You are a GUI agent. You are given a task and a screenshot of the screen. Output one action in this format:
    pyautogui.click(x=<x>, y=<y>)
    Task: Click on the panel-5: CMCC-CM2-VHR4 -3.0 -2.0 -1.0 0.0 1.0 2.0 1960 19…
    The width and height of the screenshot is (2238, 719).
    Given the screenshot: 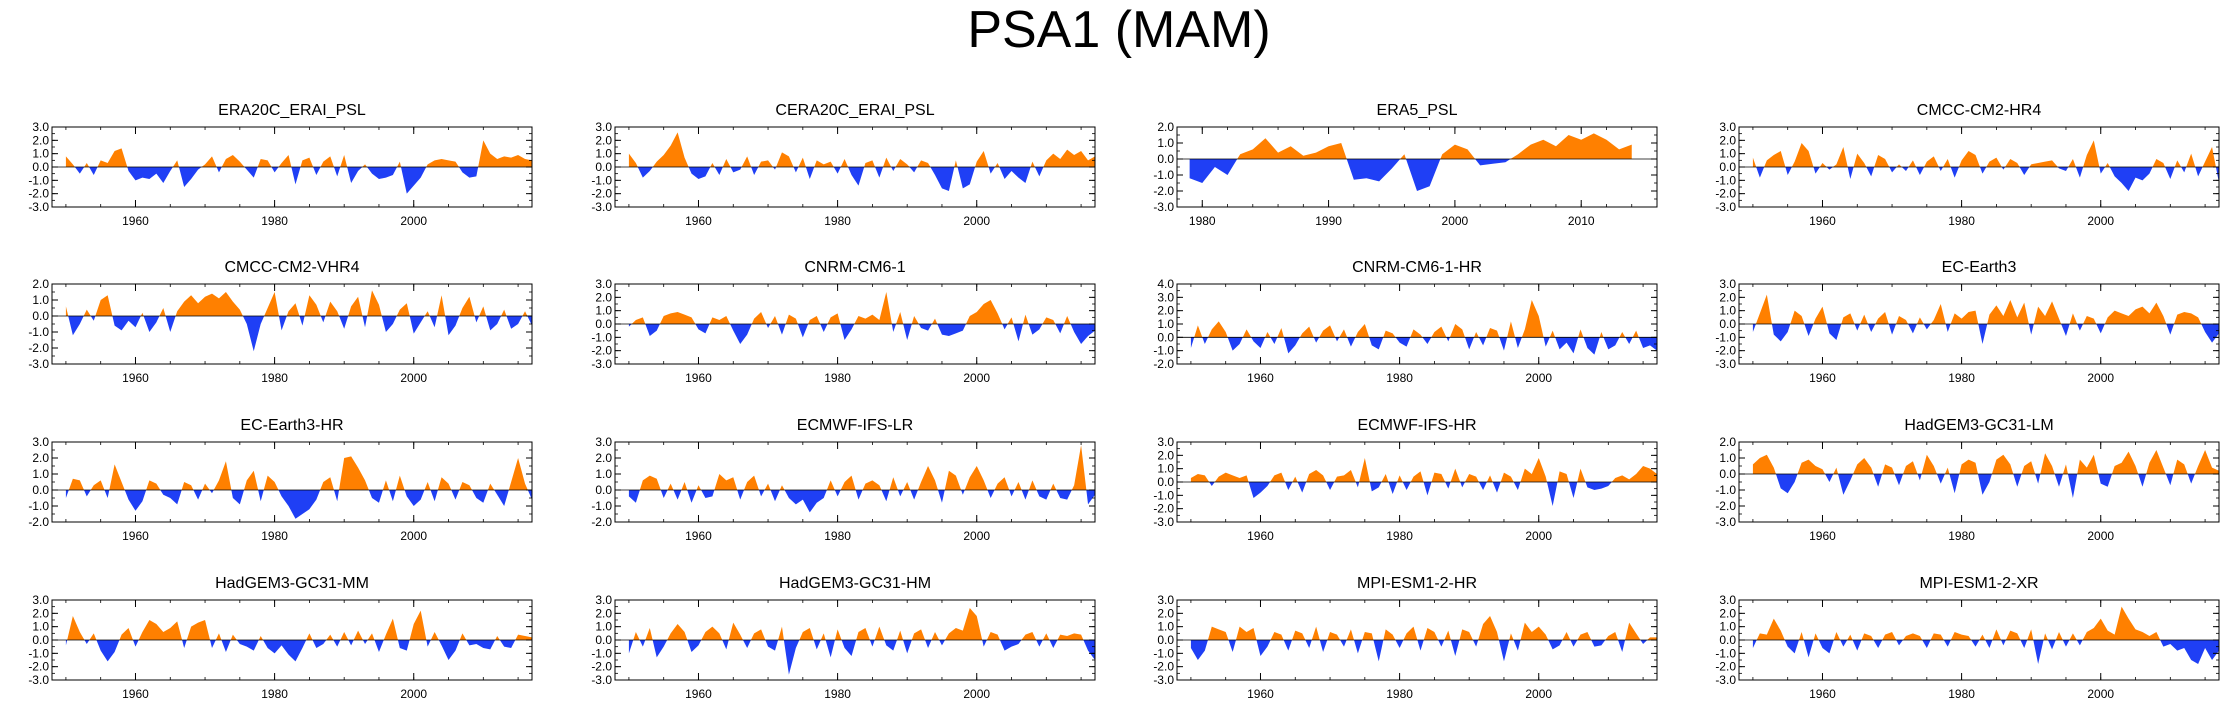 What is the action you would take?
    pyautogui.click(x=280, y=322)
    